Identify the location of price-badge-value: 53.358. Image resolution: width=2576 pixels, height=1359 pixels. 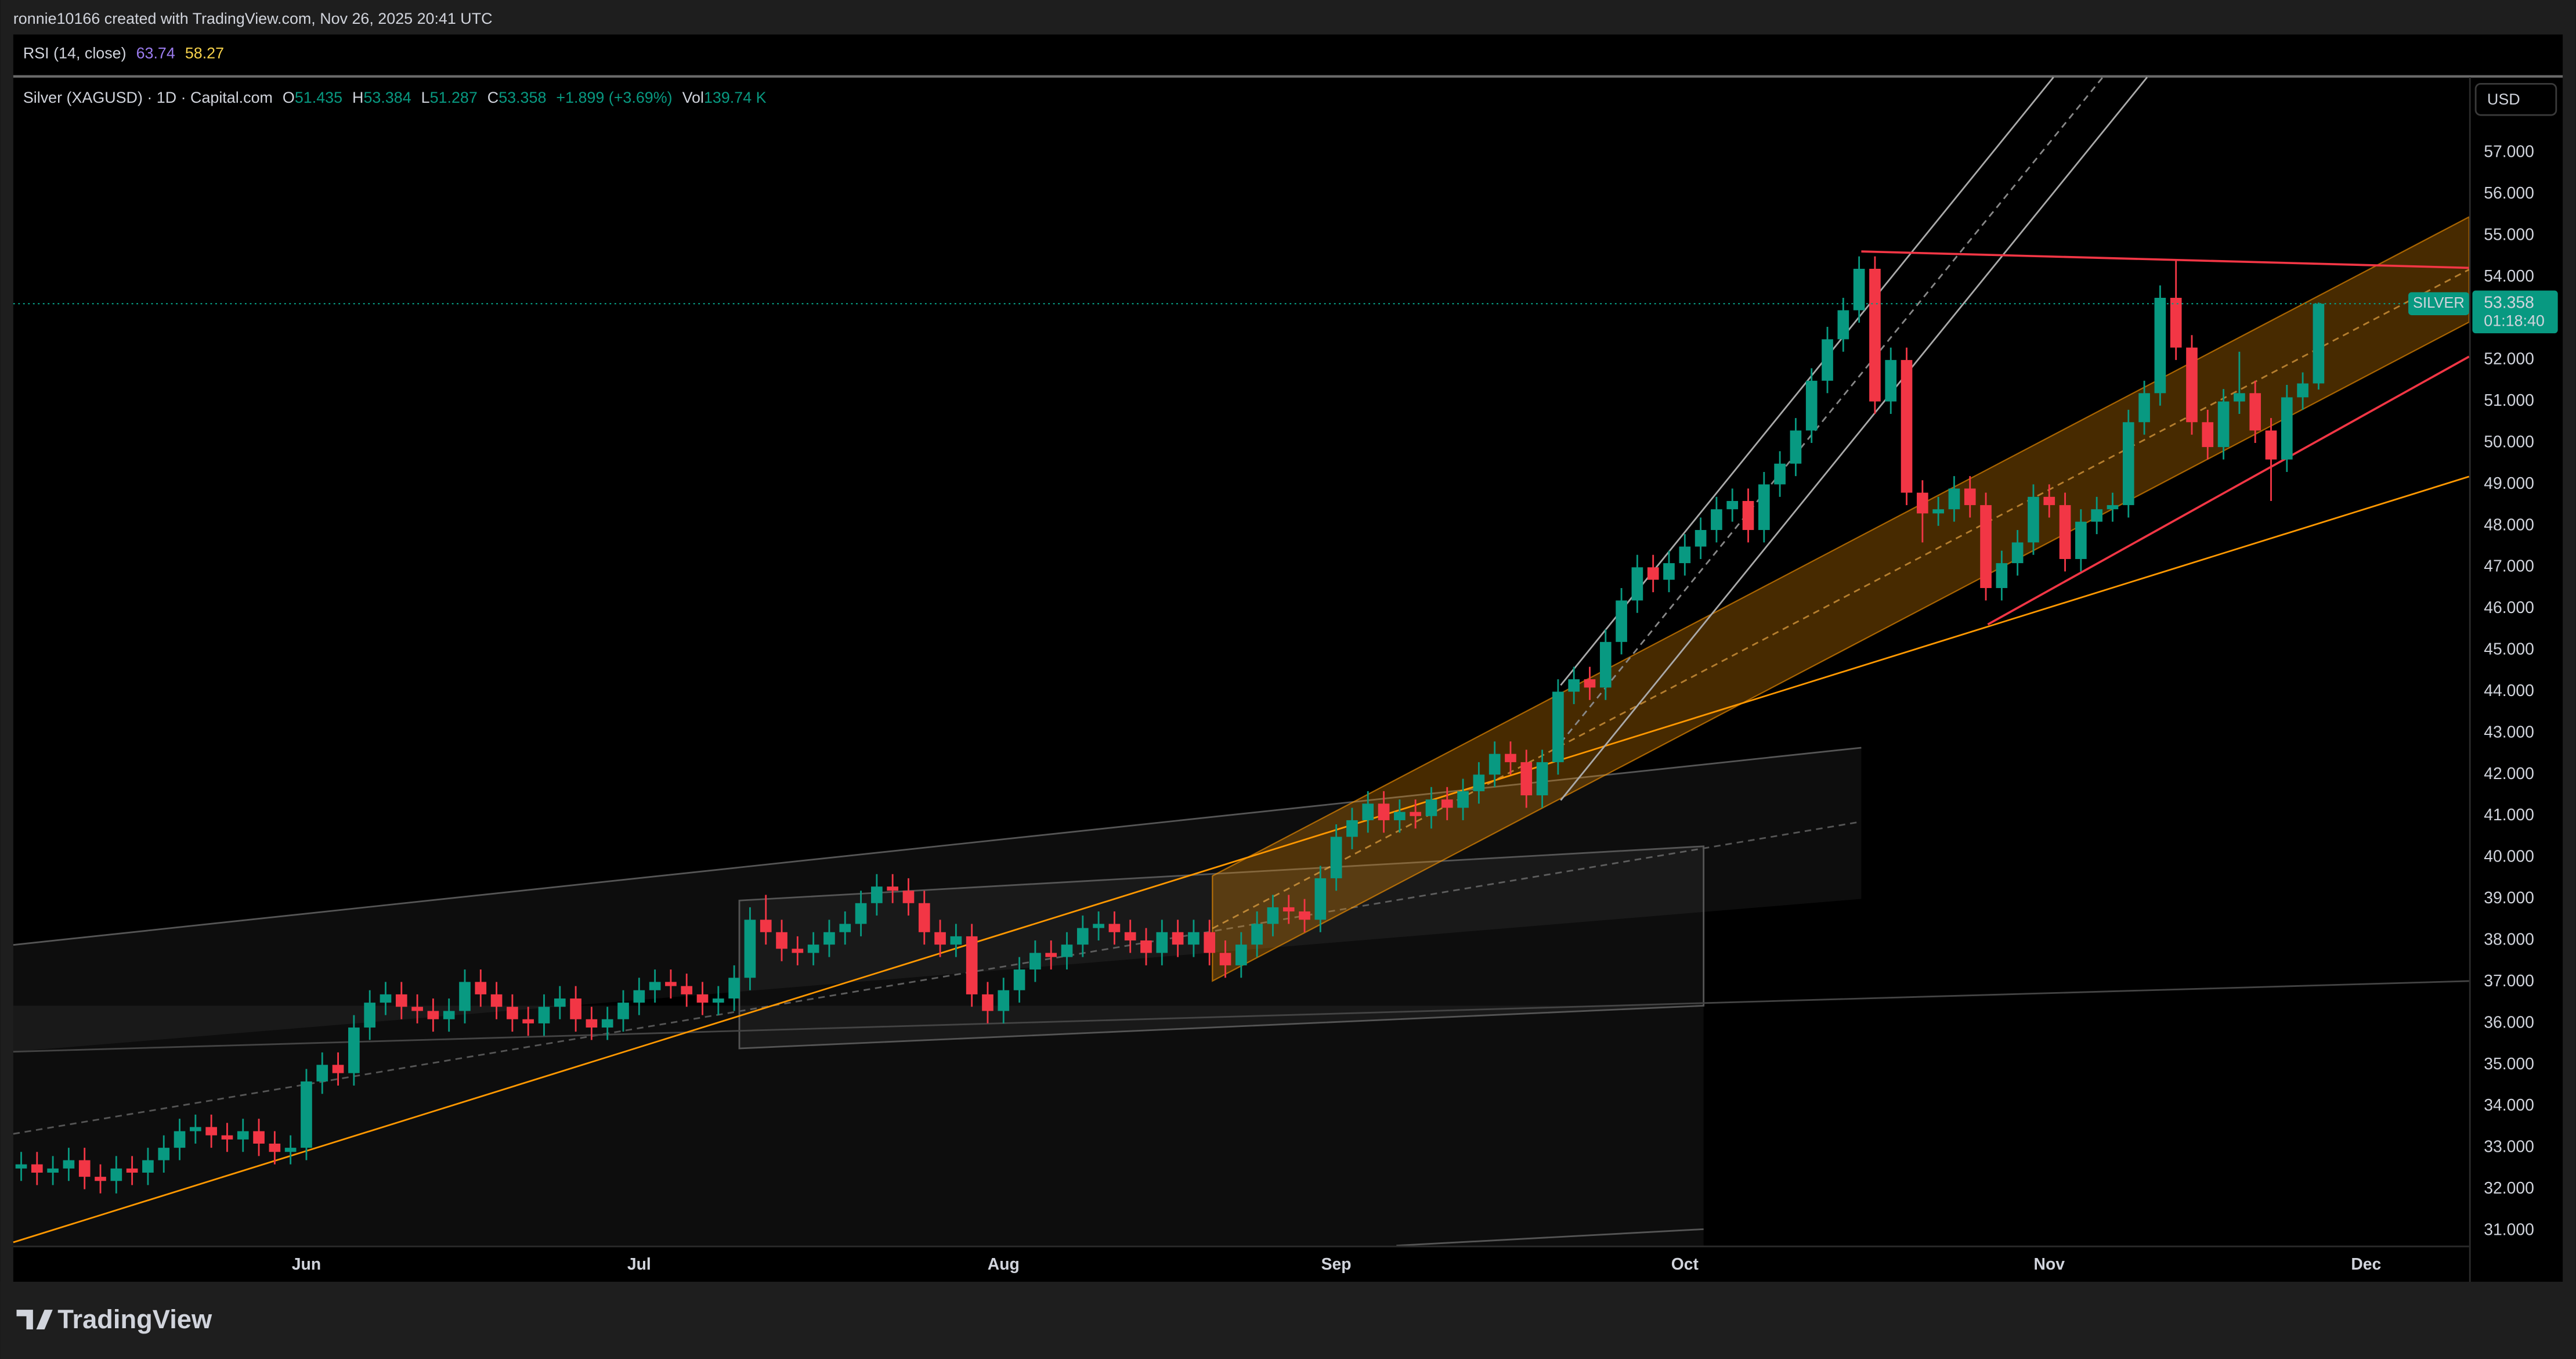
(2509, 302).